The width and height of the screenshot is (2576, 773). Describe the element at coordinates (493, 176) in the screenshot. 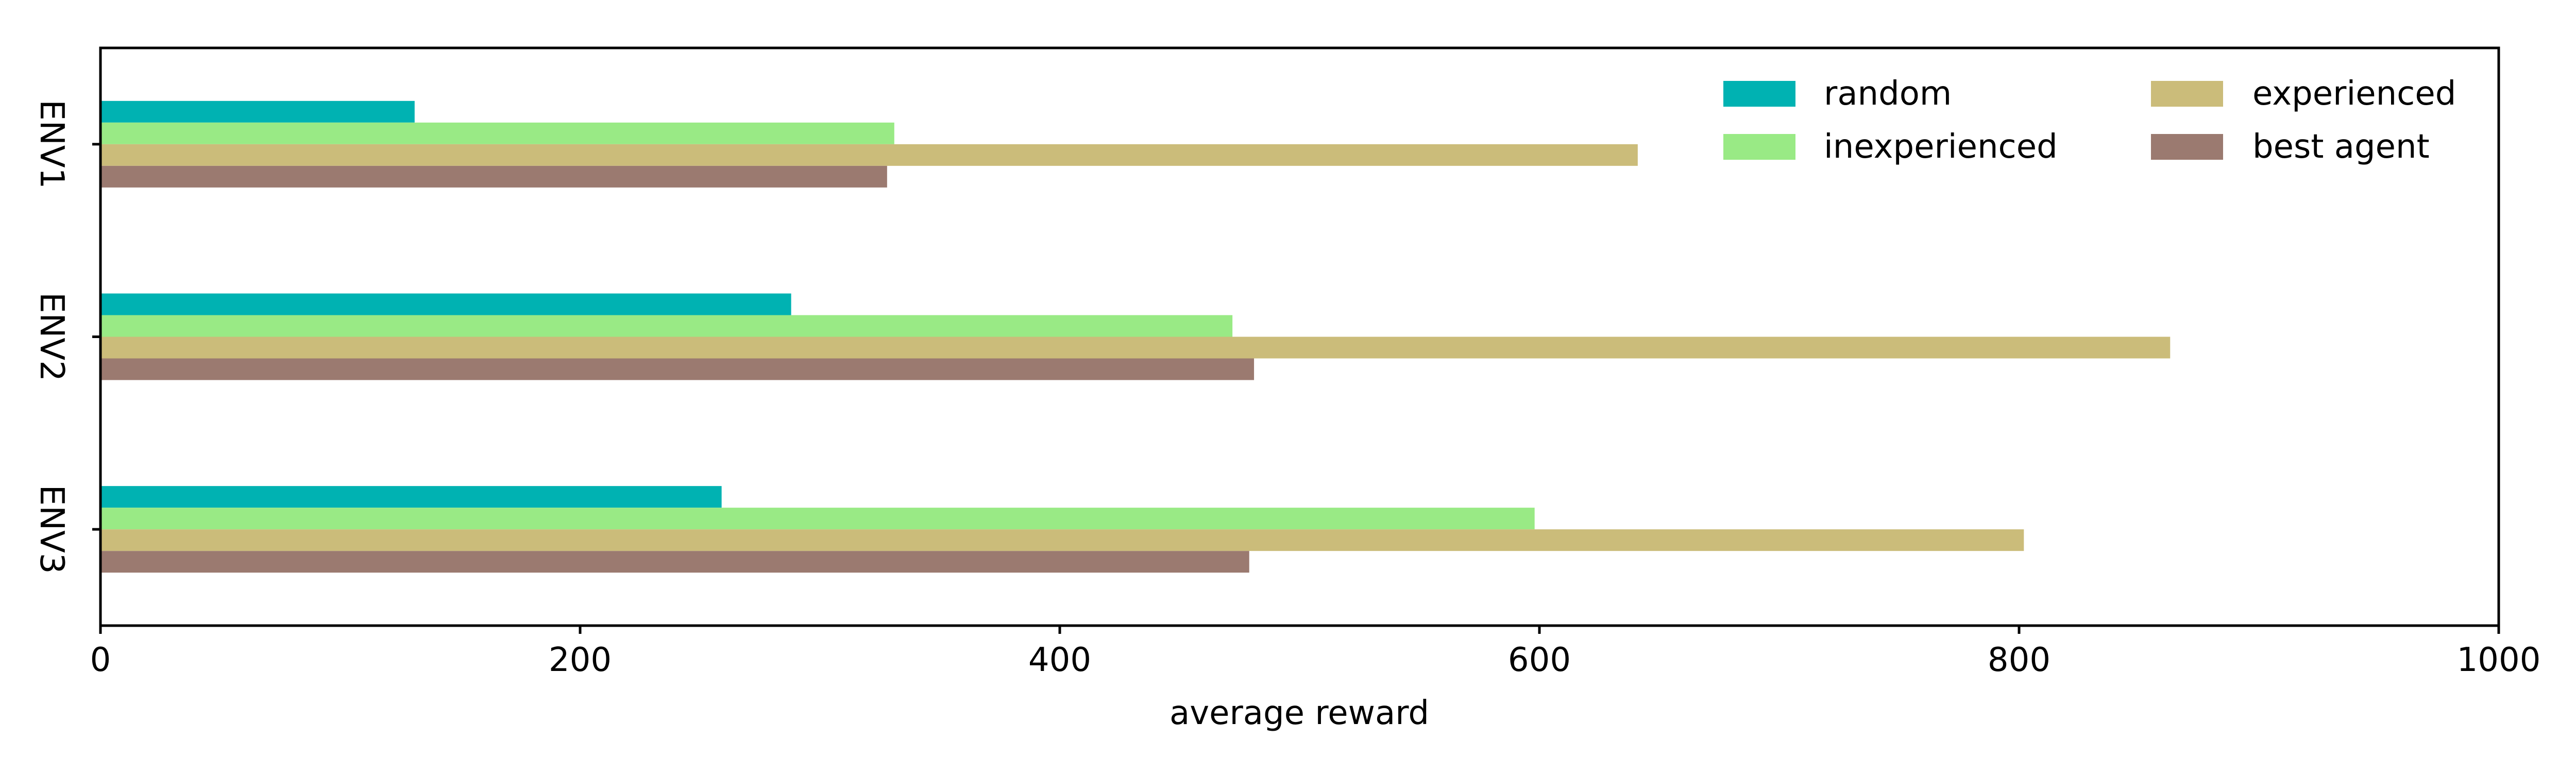

I see `bar-env1-best-agent` at that location.